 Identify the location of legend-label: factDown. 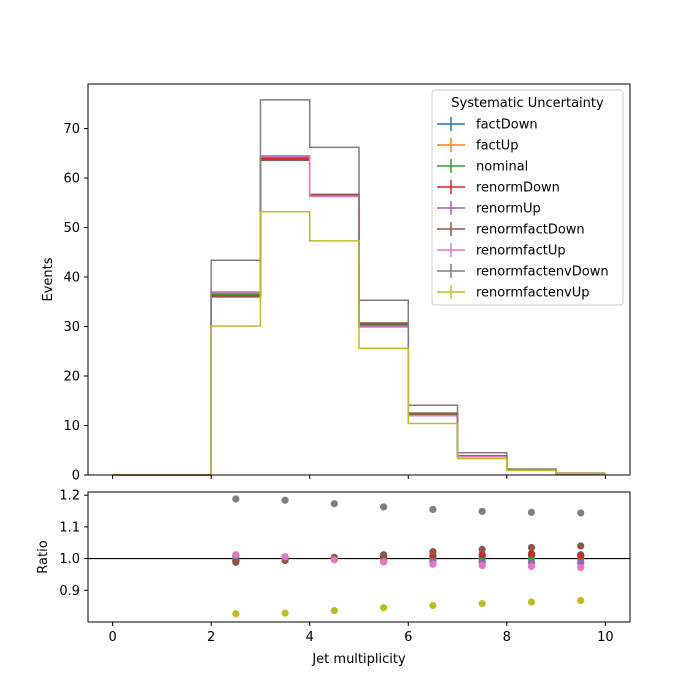
(507, 125).